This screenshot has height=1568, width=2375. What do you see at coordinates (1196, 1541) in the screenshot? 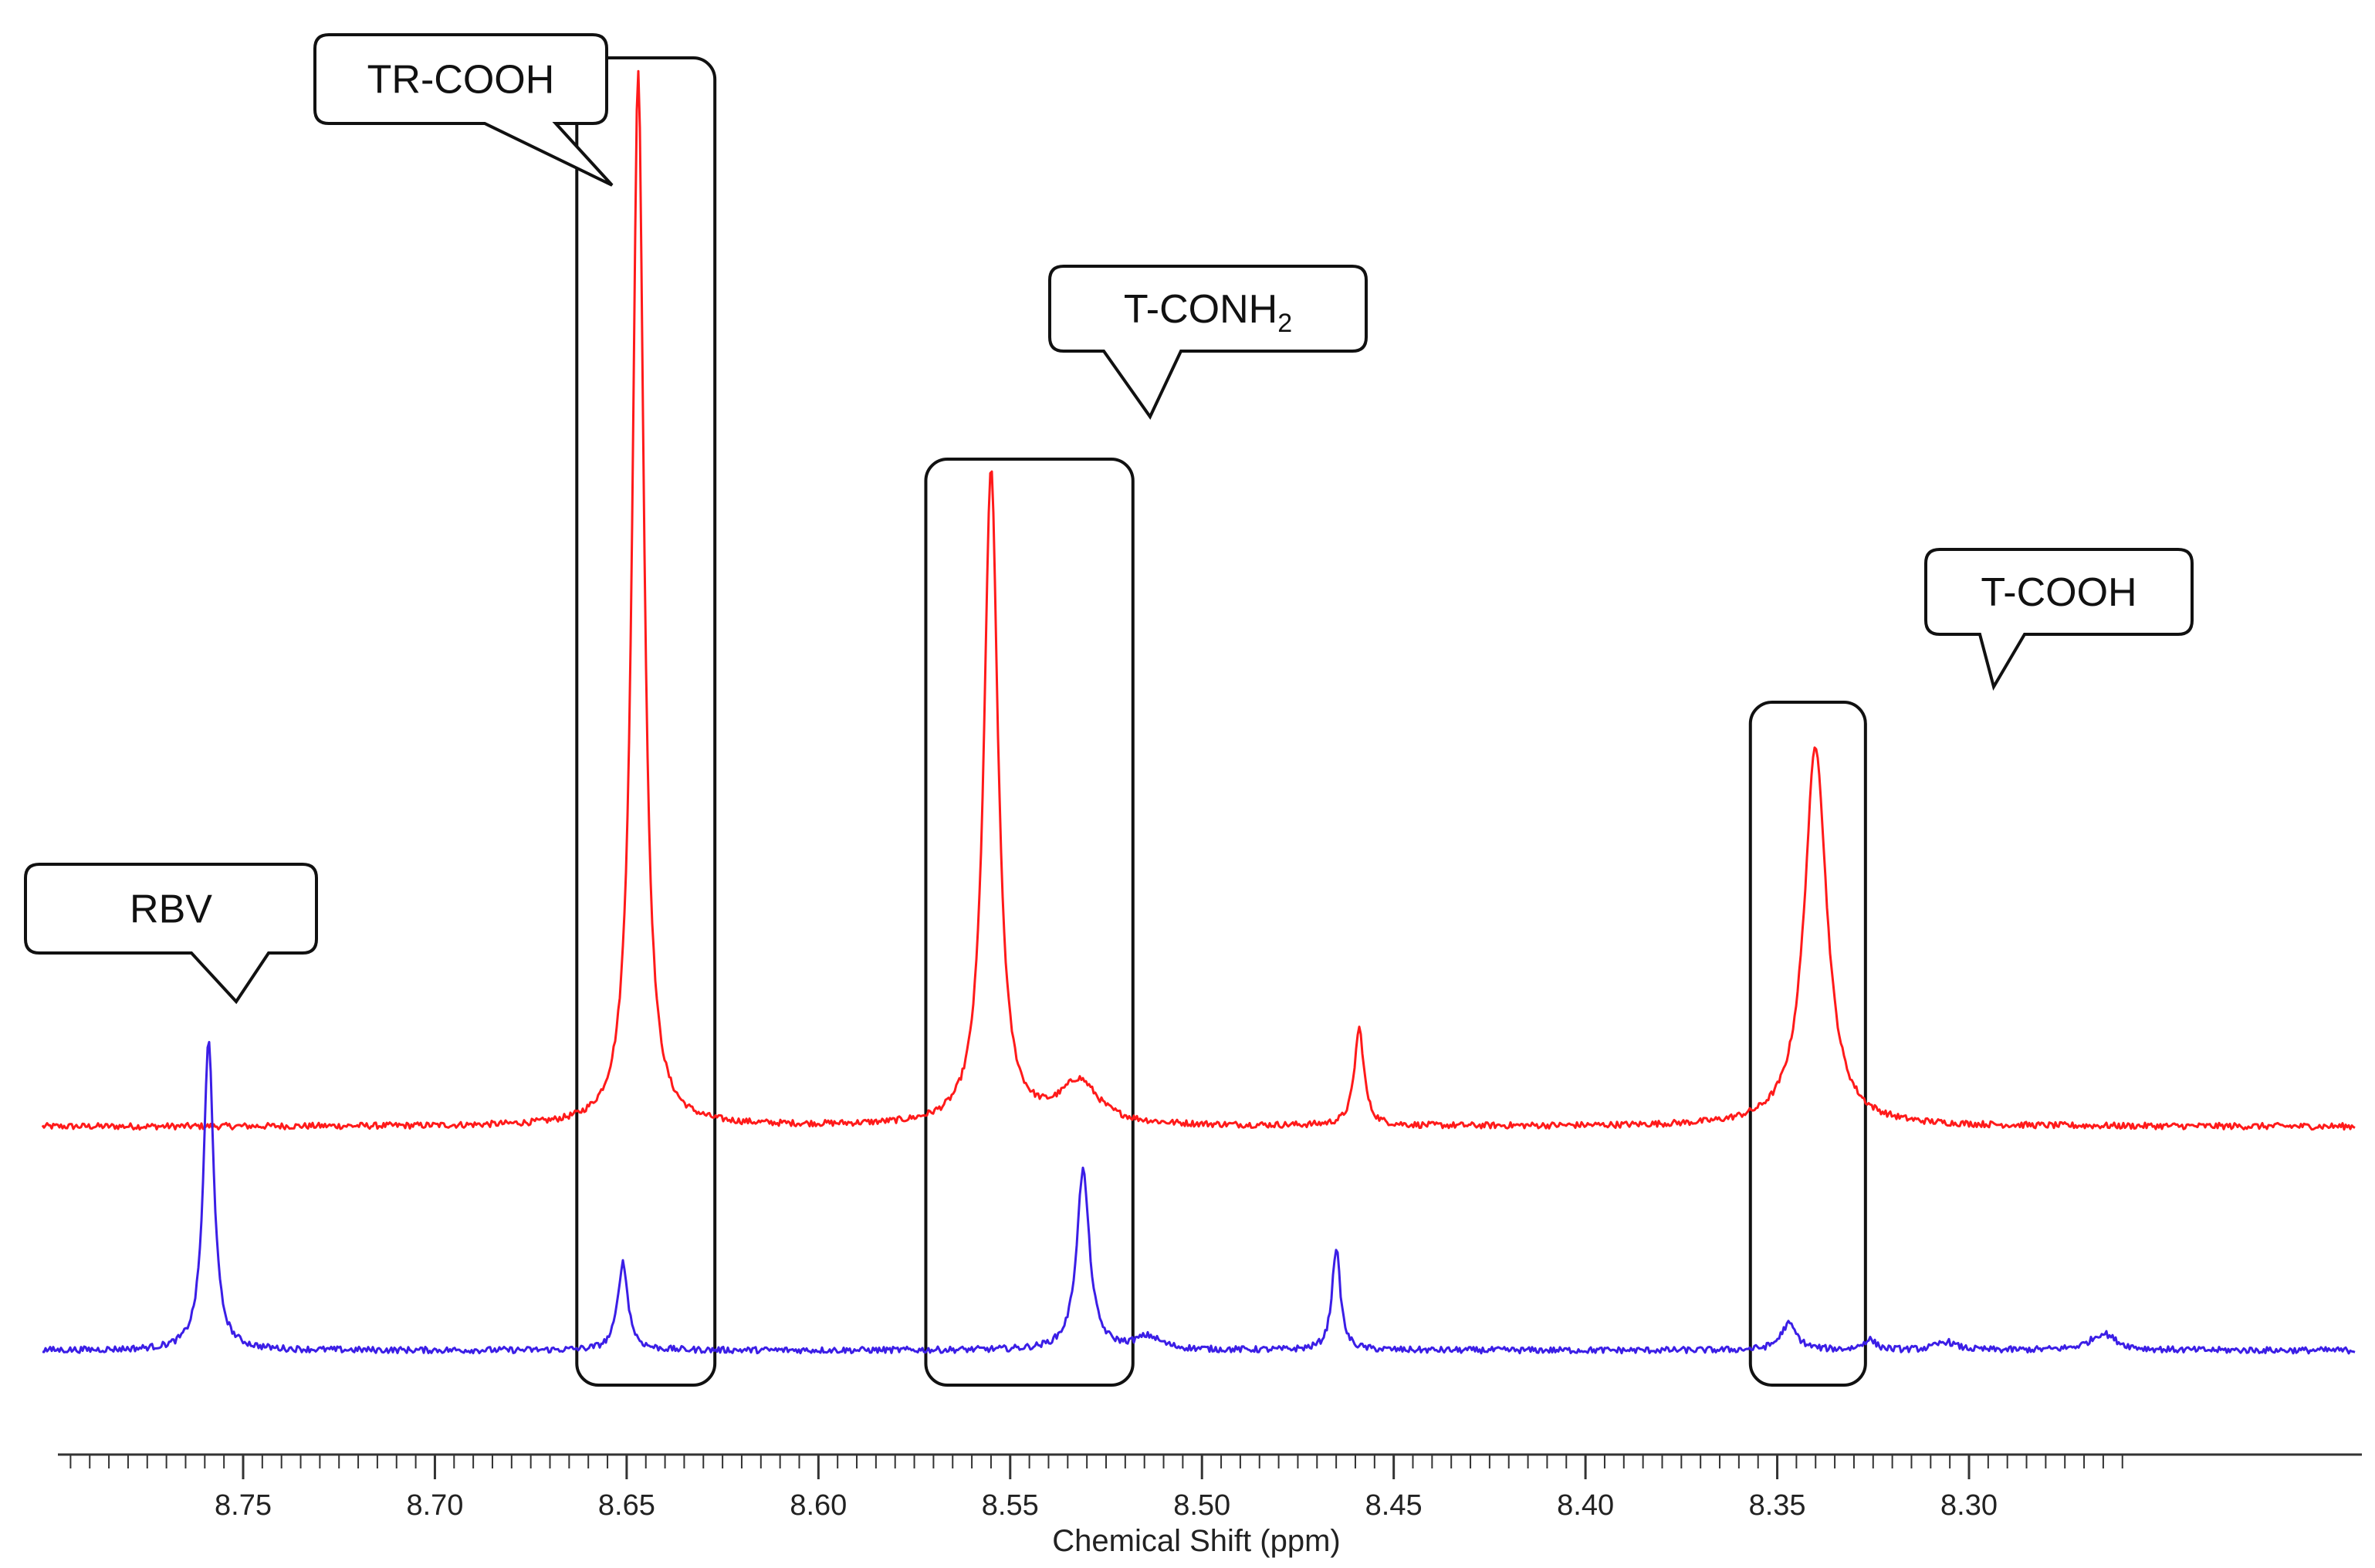
I see `x-axis-title: Chemical Shift (ppm)` at bounding box center [1196, 1541].